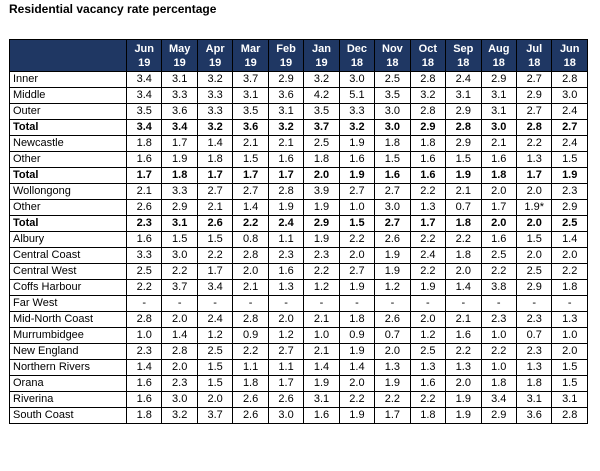  What do you see at coordinates (250, 111) in the screenshot?
I see `table-cell: 3.5` at bounding box center [250, 111].